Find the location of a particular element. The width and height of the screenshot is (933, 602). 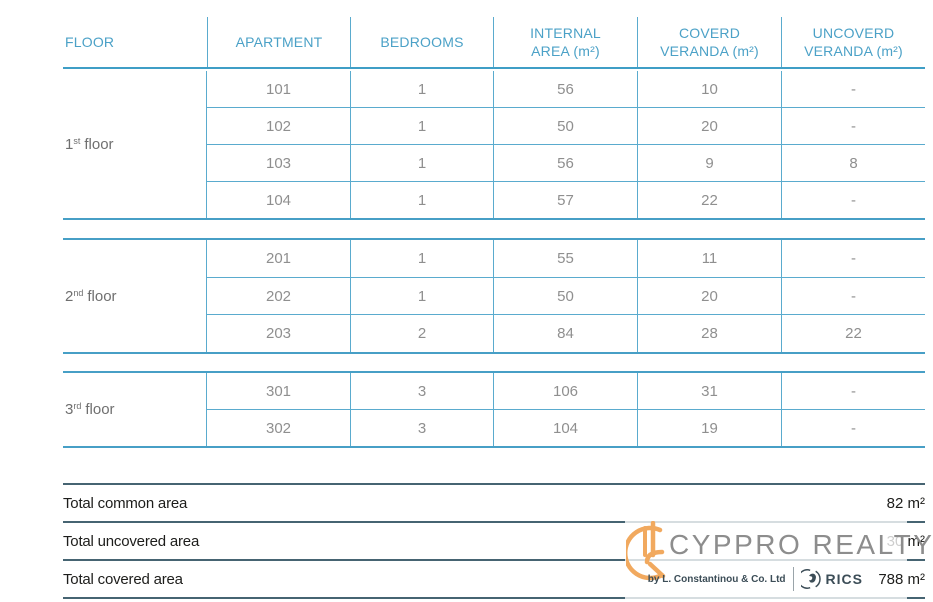

rics-lion-icon is located at coordinates (810, 579).